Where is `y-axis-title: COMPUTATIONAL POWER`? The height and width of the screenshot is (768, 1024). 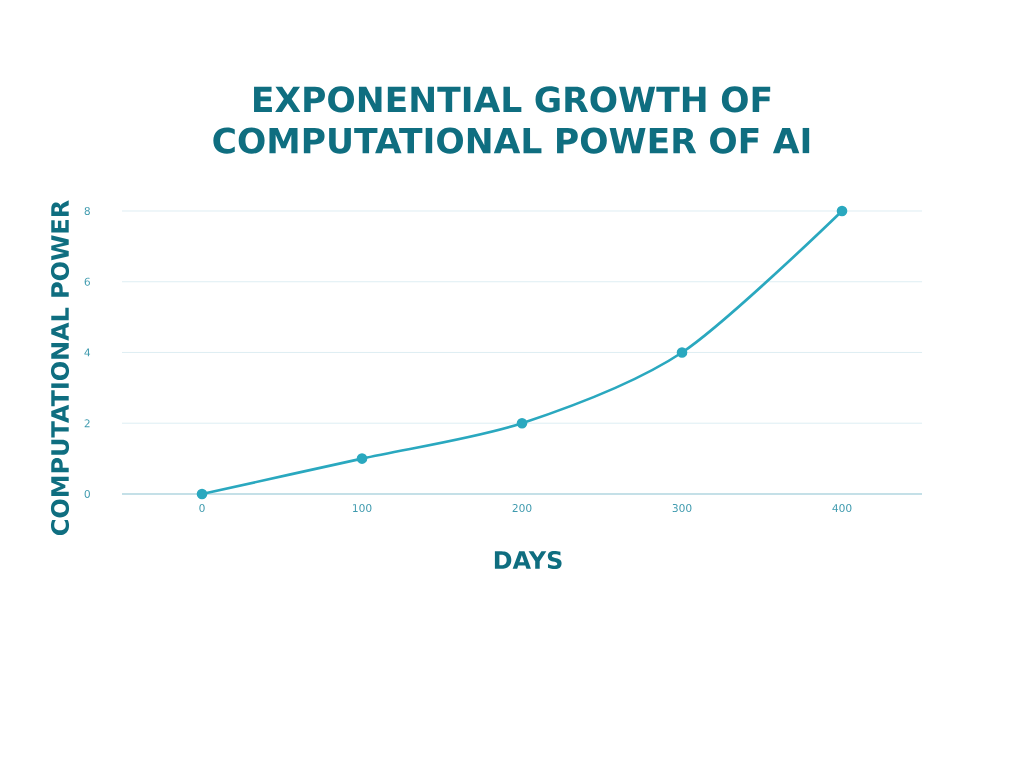 y-axis-title: COMPUTATIONAL POWER is located at coordinates (60, 367).